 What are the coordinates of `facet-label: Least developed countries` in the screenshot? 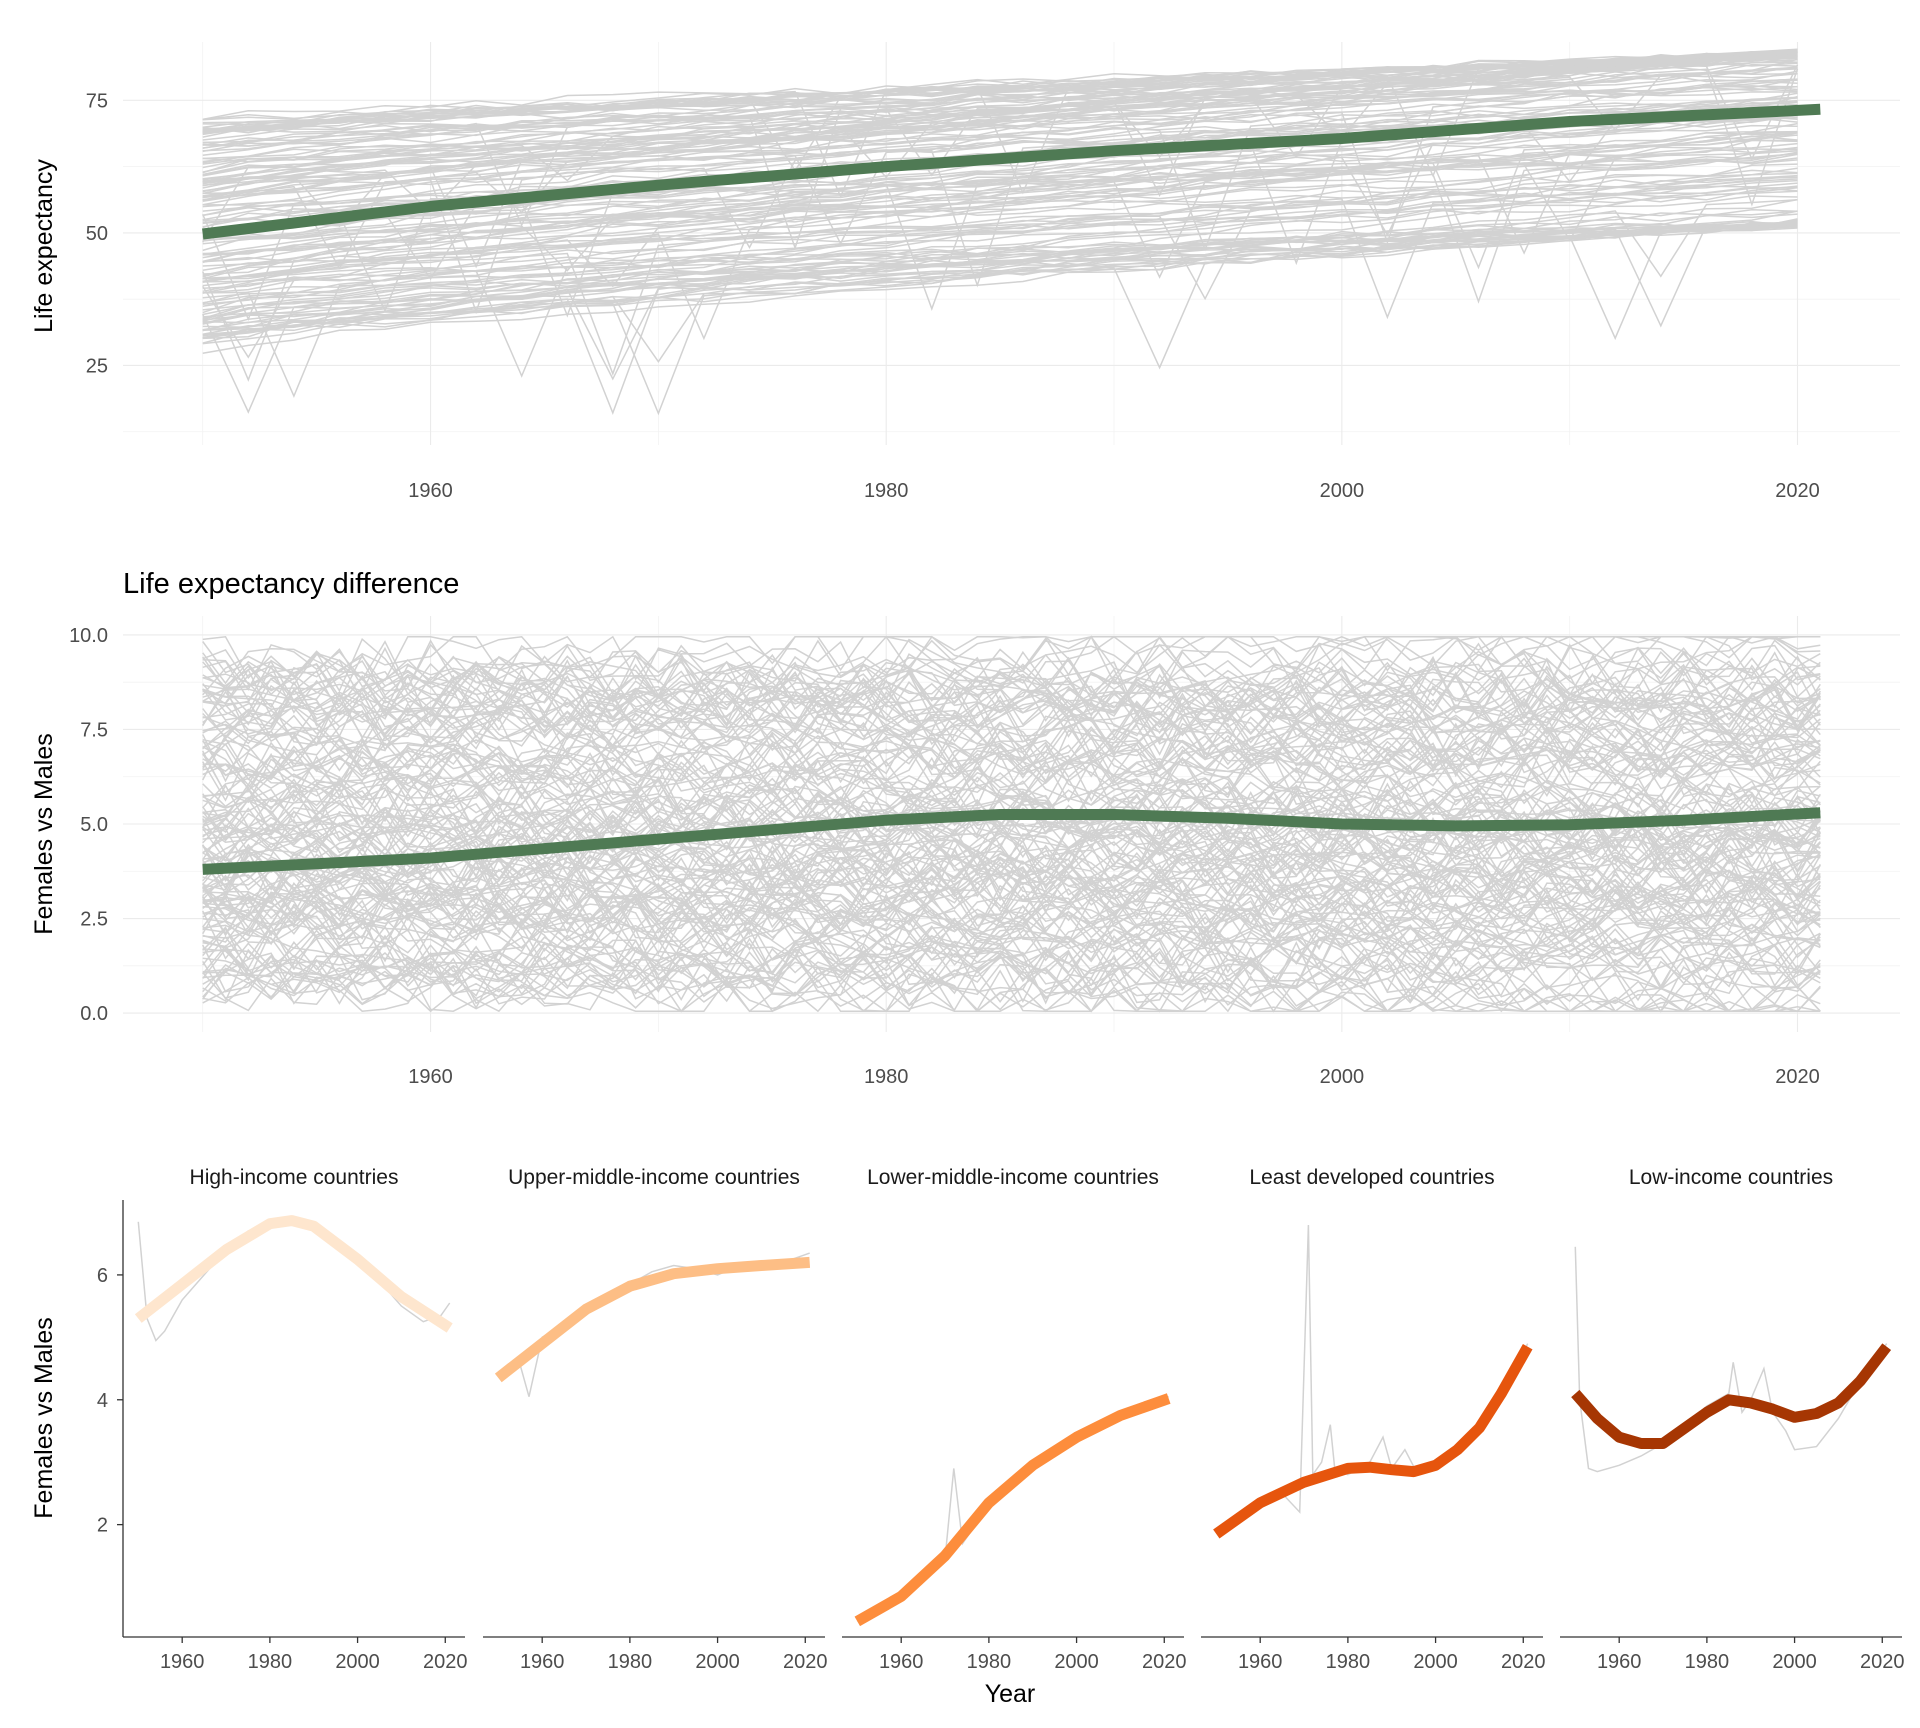 It's located at (1371, 1177).